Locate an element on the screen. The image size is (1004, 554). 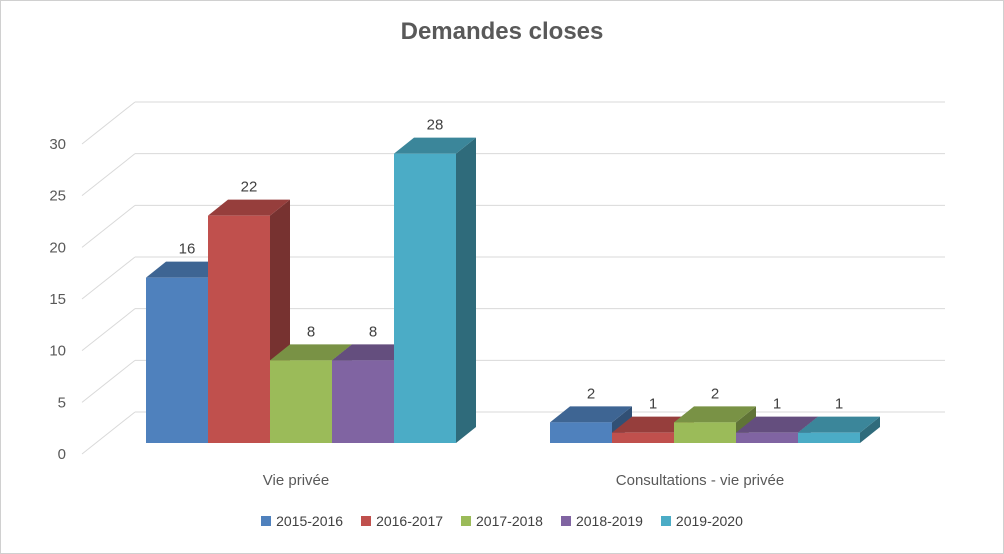
y-tick-label: 25 is located at coordinates (57, 196).